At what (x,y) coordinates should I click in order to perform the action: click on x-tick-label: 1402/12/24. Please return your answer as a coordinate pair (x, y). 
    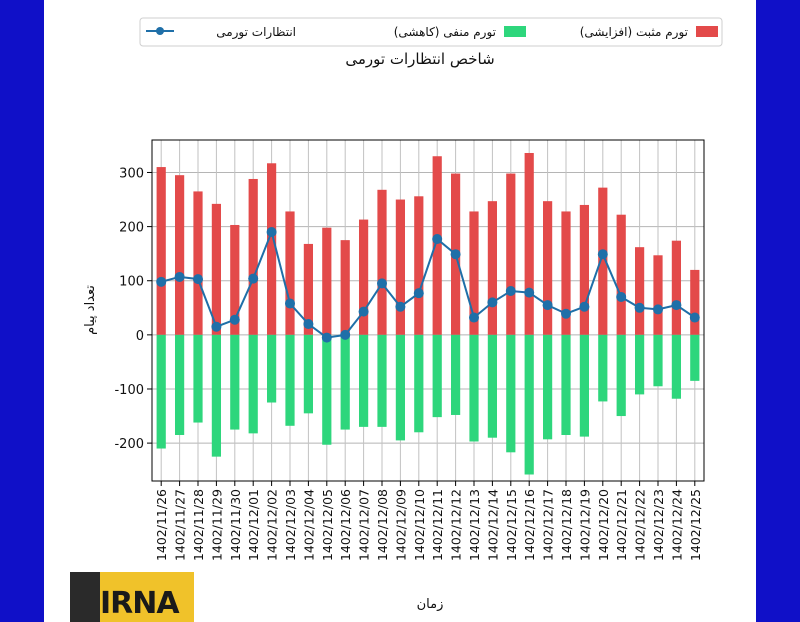
    Looking at the image, I should click on (676, 525).